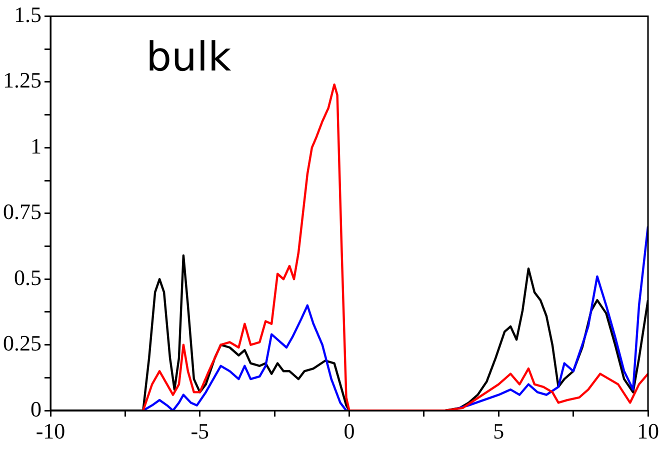  Describe the element at coordinates (51, 431) in the screenshot. I see `x-tick-label: -10` at that location.